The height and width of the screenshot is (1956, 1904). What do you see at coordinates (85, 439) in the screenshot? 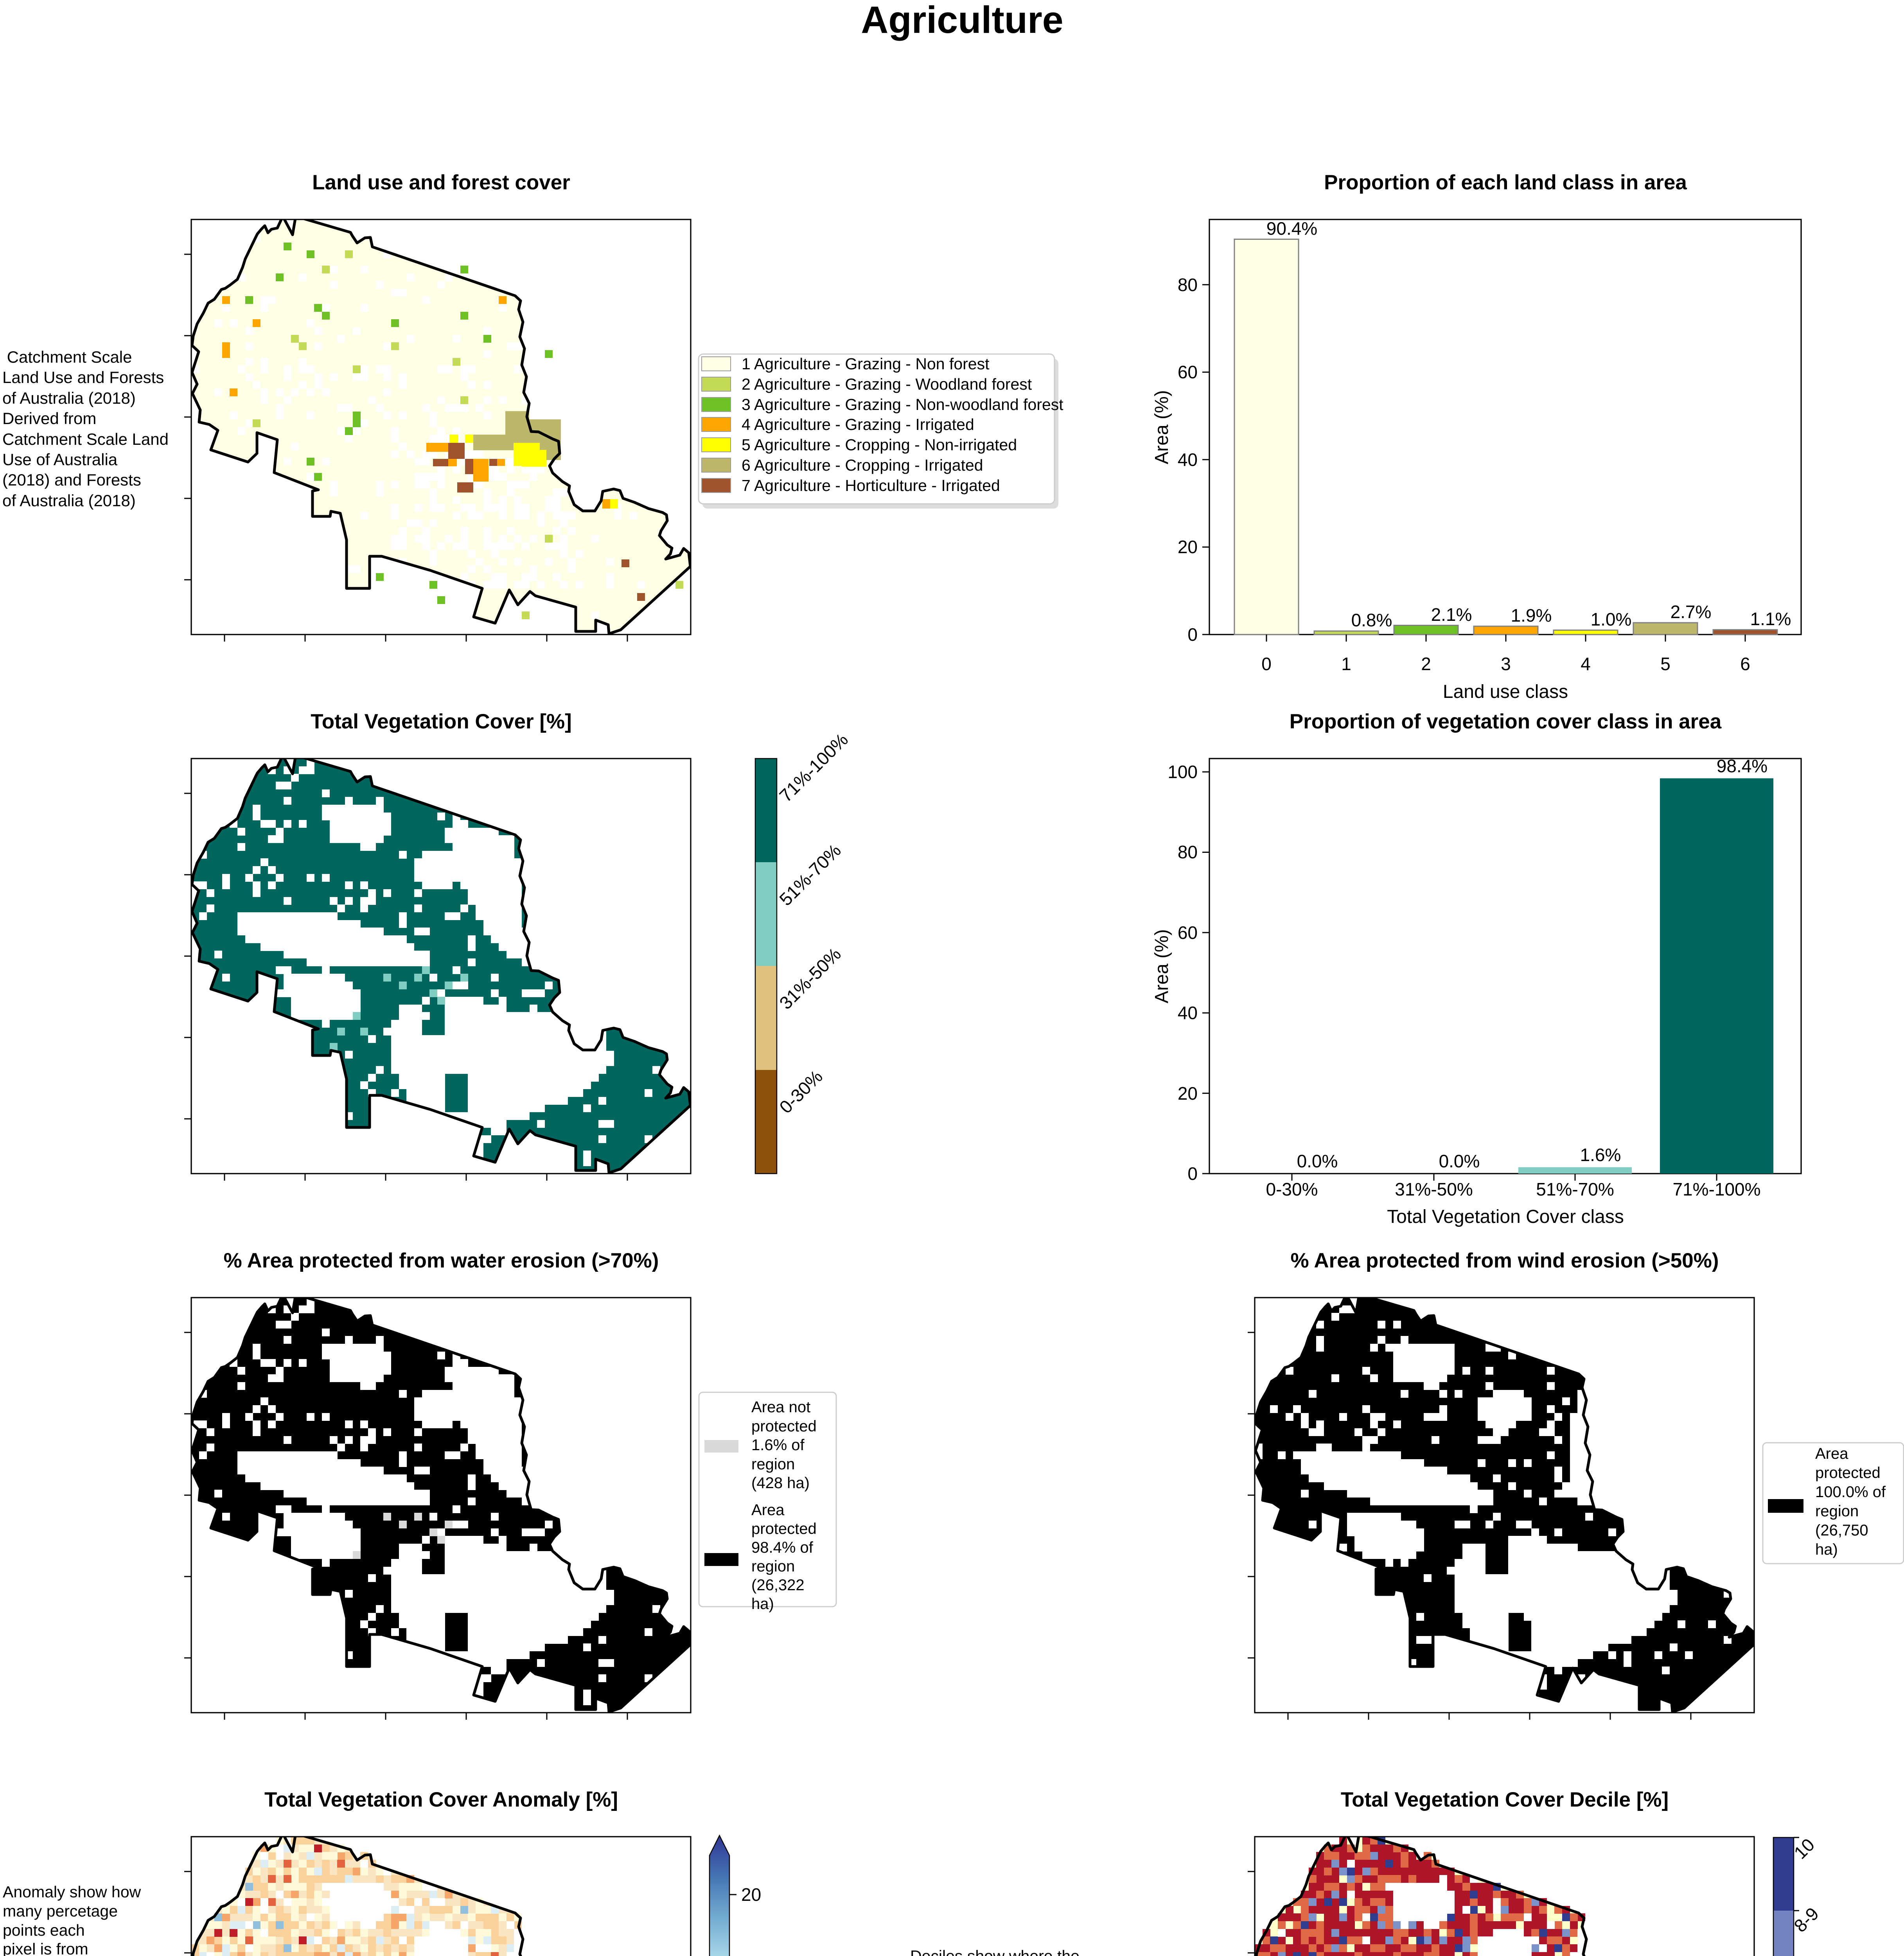
I see `svg-text: Catchment Scale Land` at bounding box center [85, 439].